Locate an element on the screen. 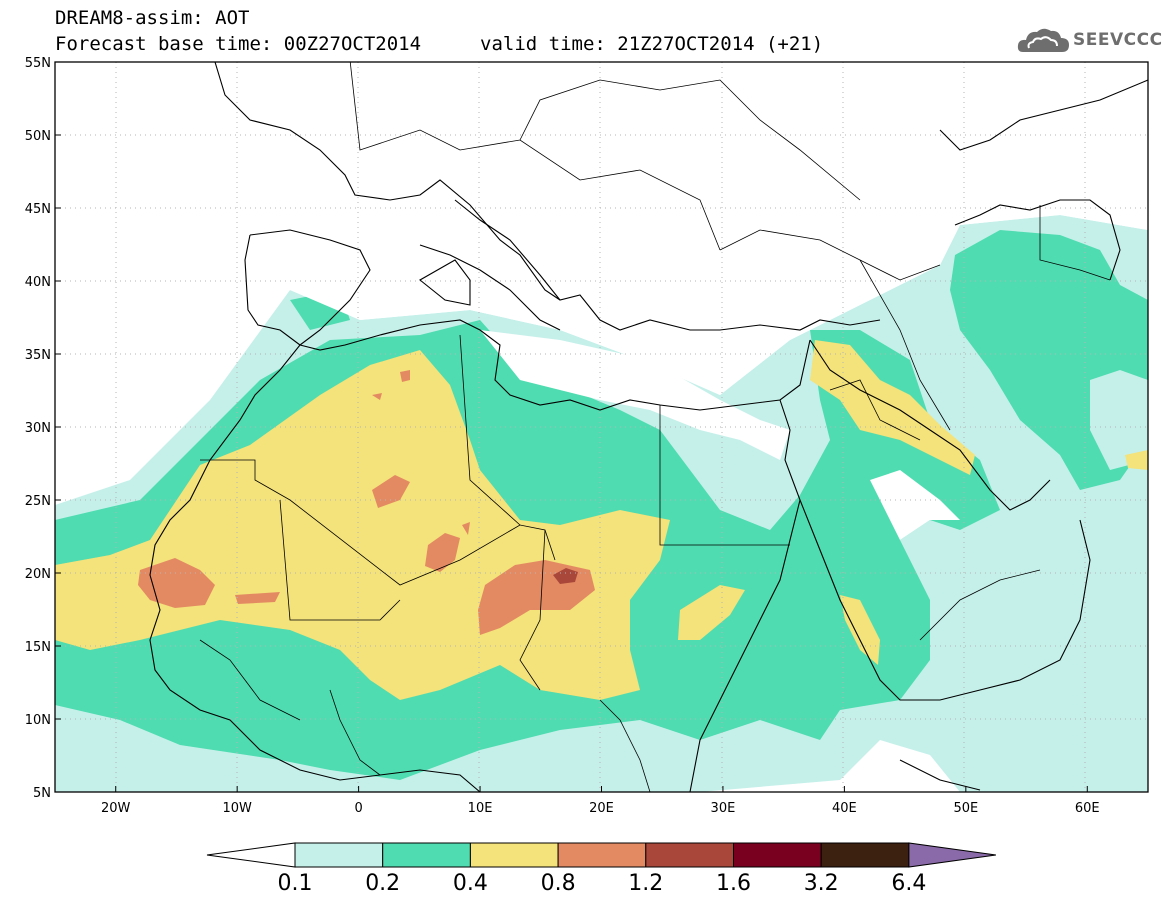  lon-tick-label: 0 is located at coordinates (358, 808).